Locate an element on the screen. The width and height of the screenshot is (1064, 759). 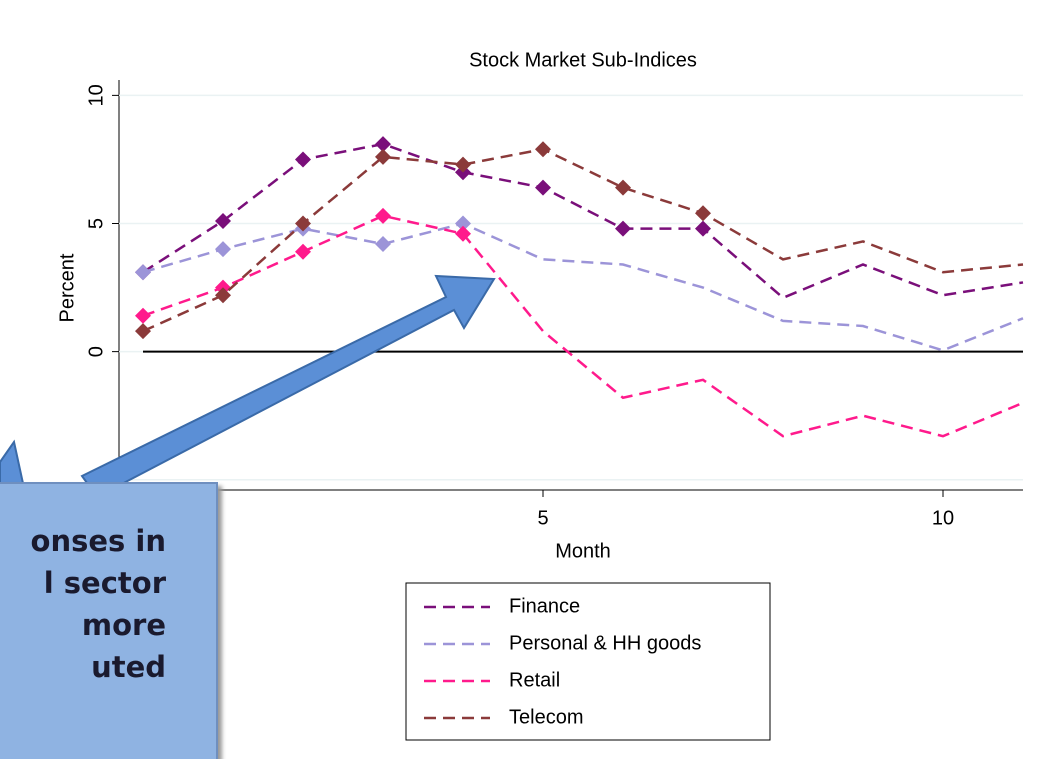
legend-label: Retail is located at coordinates (534, 680).